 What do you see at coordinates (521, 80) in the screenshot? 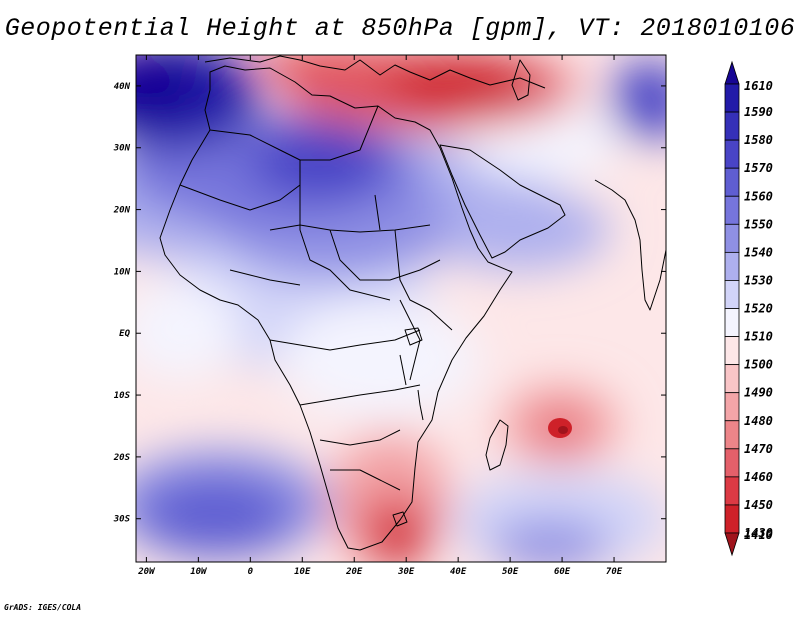
I see `caspian-coastline` at bounding box center [521, 80].